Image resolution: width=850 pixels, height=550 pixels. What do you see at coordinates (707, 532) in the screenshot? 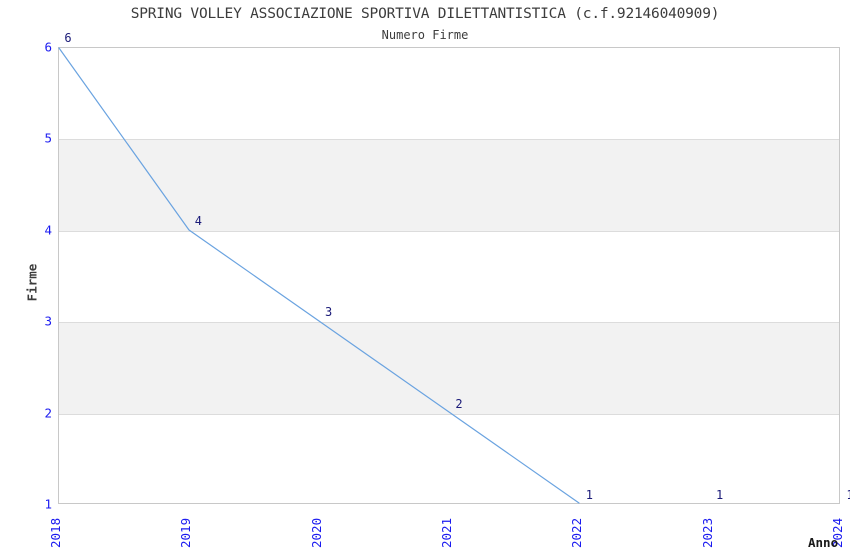
I see `x-tick-label: 2023` at bounding box center [707, 532].